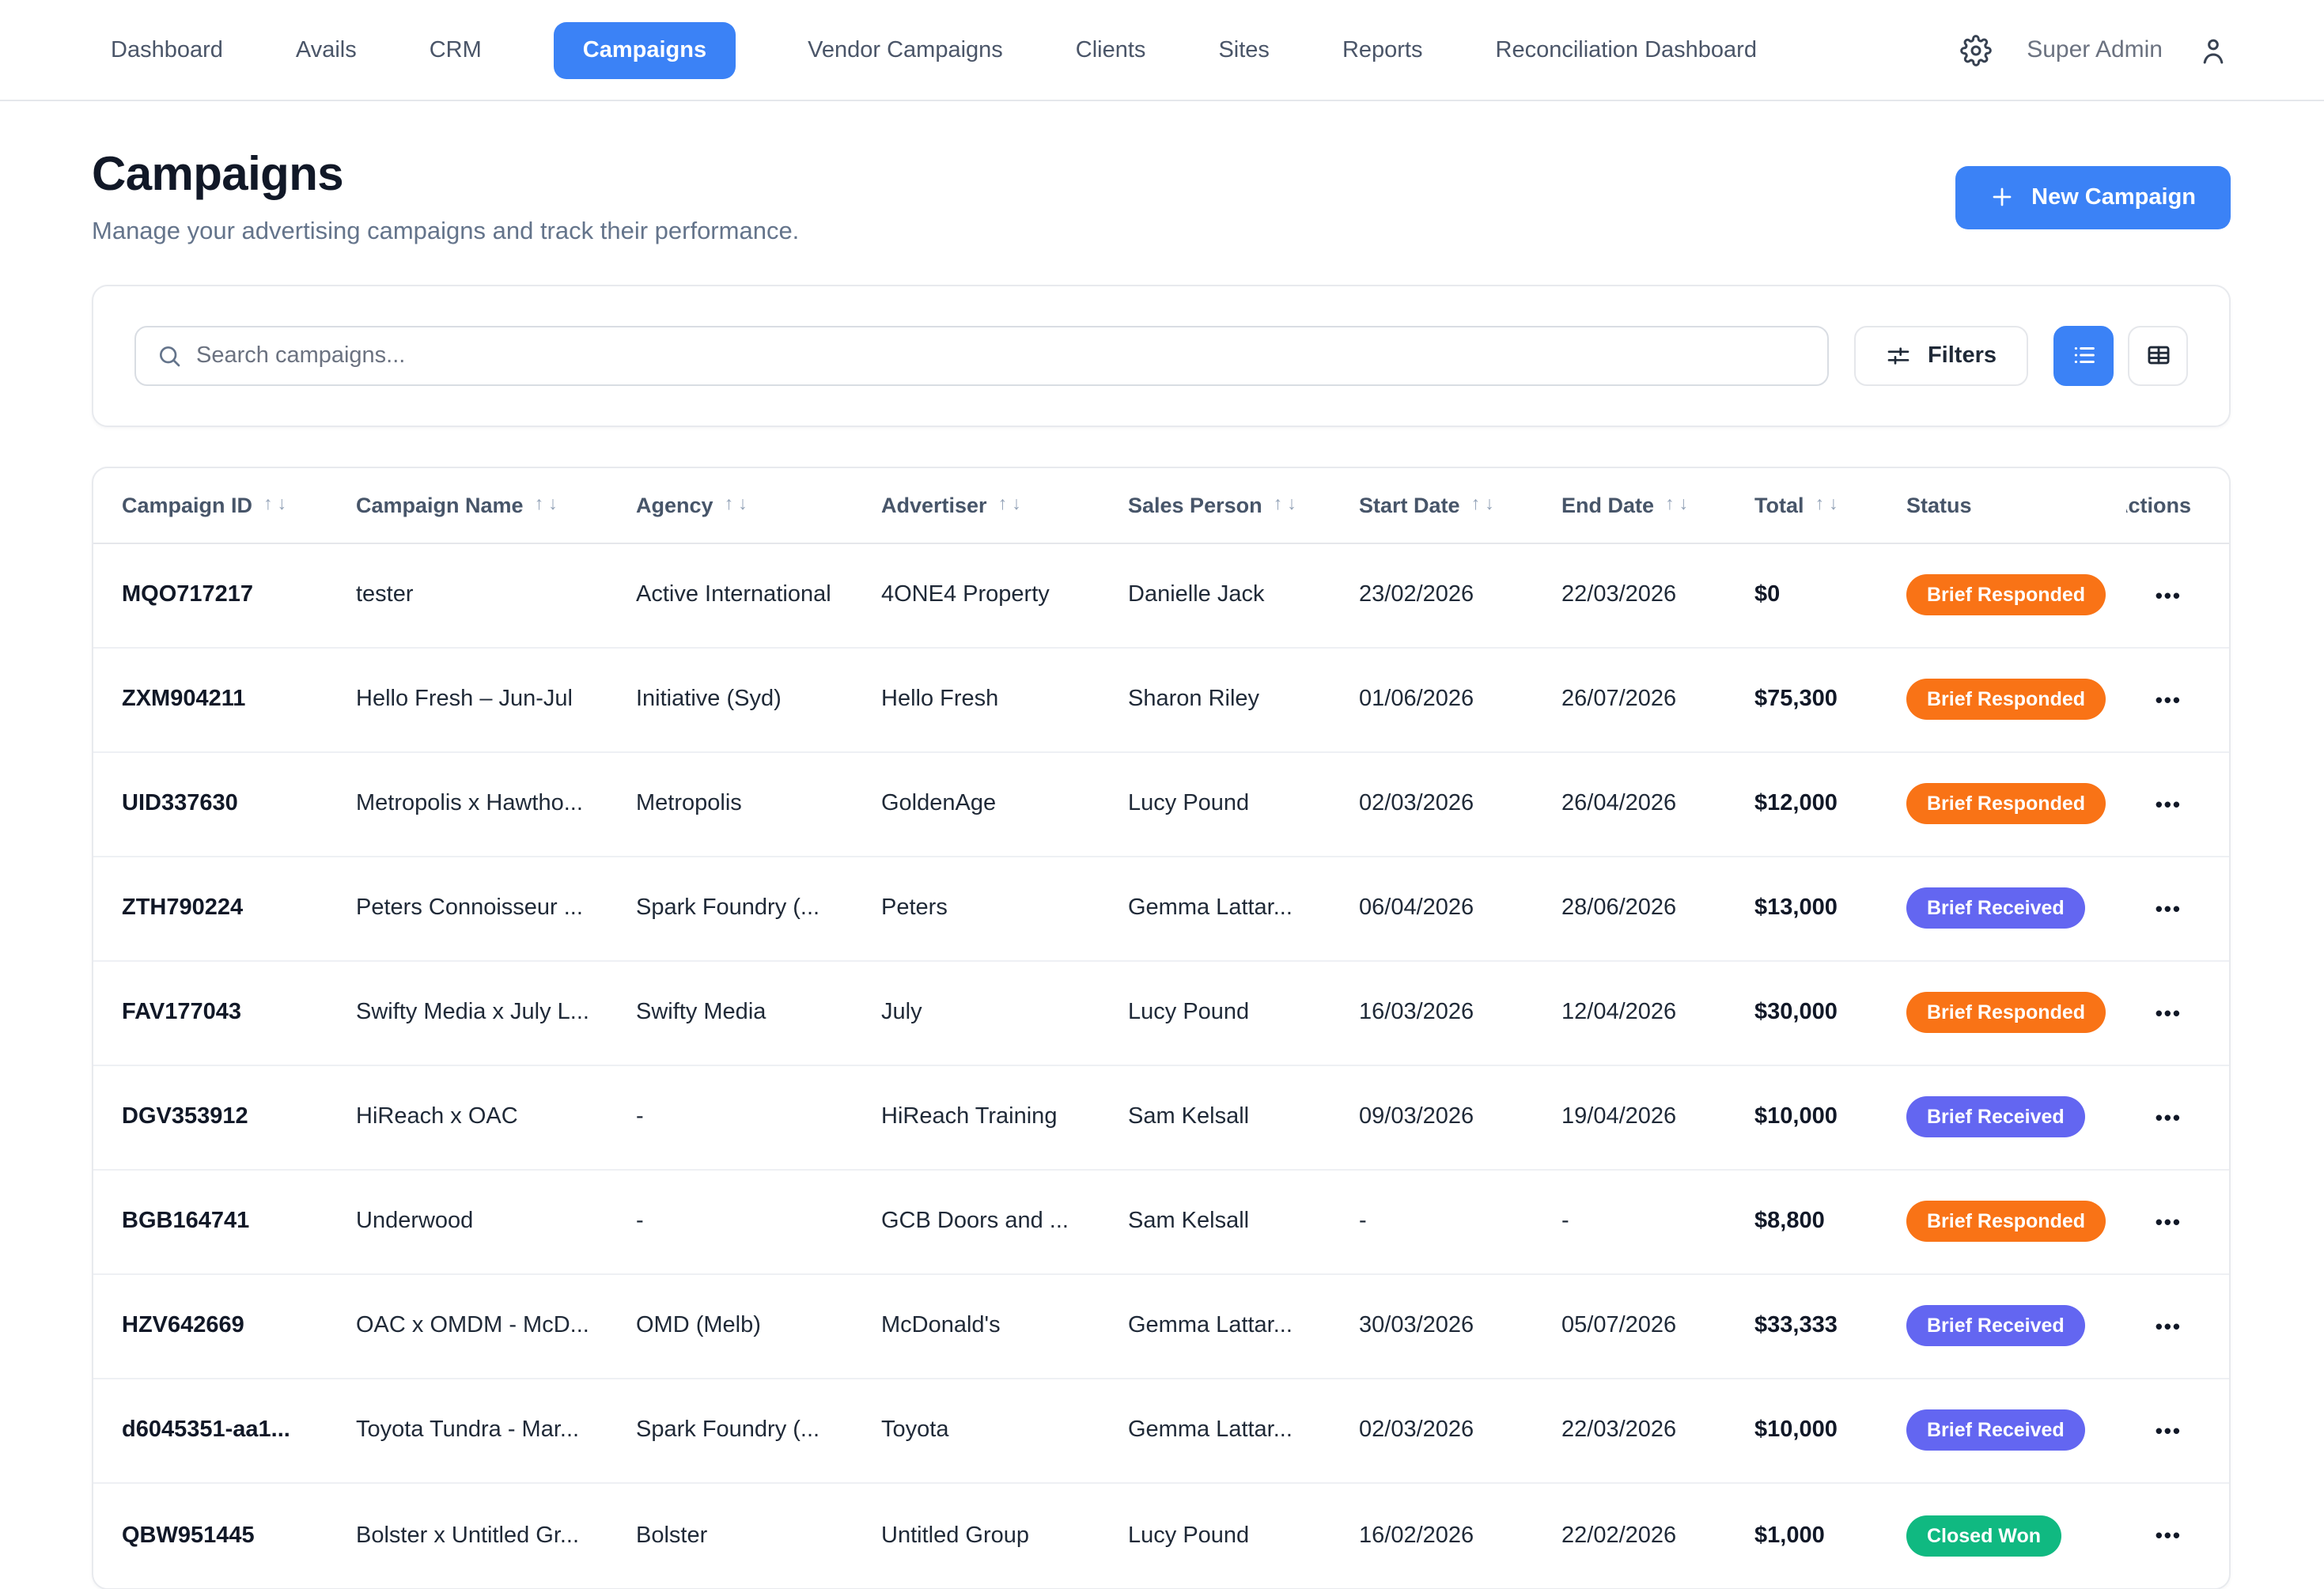 This screenshot has height=1589, width=2324. Describe the element at coordinates (1625, 505) in the screenshot. I see `column-header-end-date: End Date ↑ ↓` at that location.